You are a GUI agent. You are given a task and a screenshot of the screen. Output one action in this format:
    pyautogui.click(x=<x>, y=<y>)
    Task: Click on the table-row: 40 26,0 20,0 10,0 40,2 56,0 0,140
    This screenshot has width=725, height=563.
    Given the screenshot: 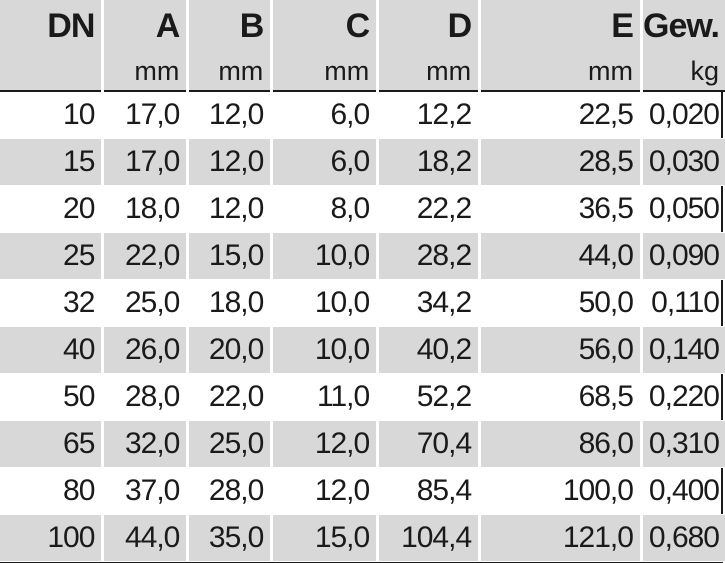 What is the action you would take?
    pyautogui.click(x=362, y=350)
    